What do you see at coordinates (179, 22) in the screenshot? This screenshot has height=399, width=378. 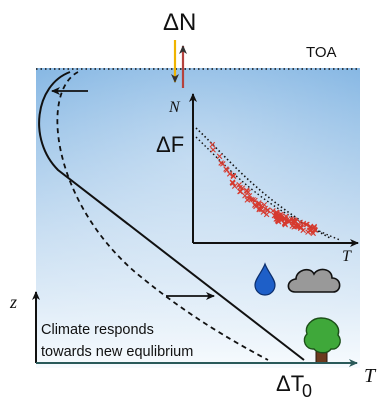 I see `top-delta-n-label: ΔN` at bounding box center [179, 22].